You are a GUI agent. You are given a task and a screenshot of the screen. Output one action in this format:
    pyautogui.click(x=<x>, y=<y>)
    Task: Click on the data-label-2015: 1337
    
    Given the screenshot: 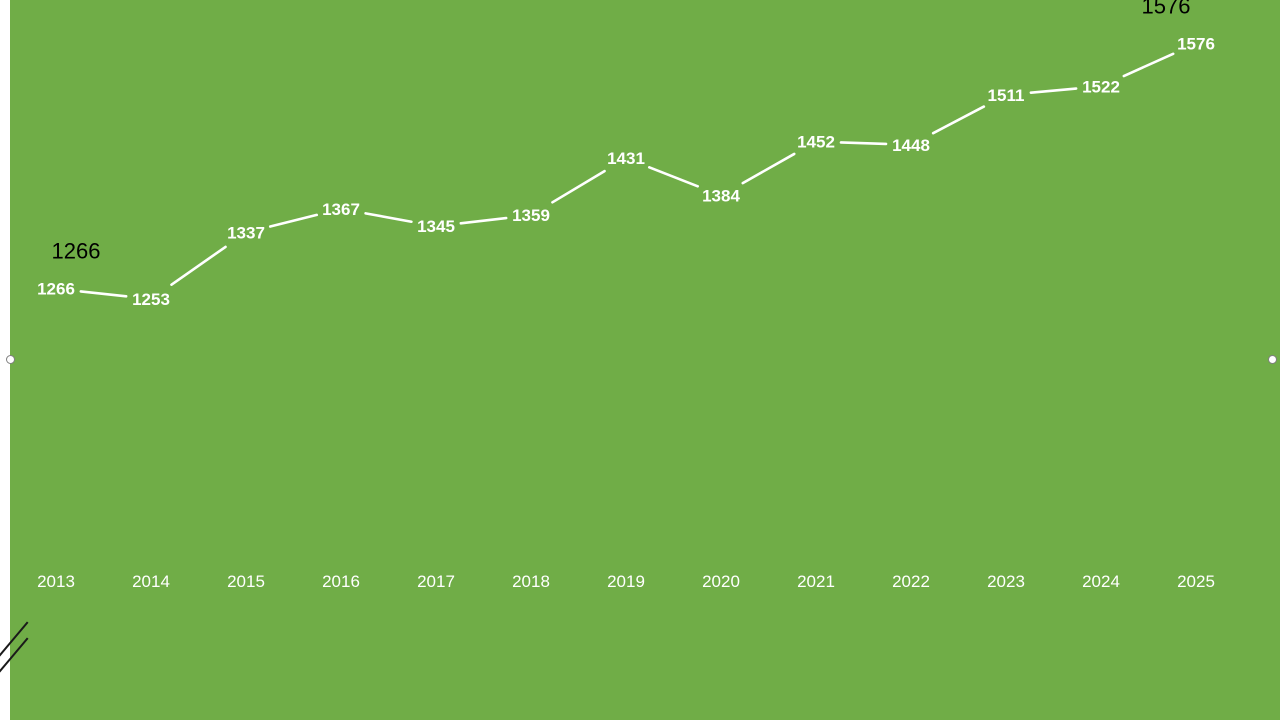 What is the action you would take?
    pyautogui.click(x=246, y=233)
    